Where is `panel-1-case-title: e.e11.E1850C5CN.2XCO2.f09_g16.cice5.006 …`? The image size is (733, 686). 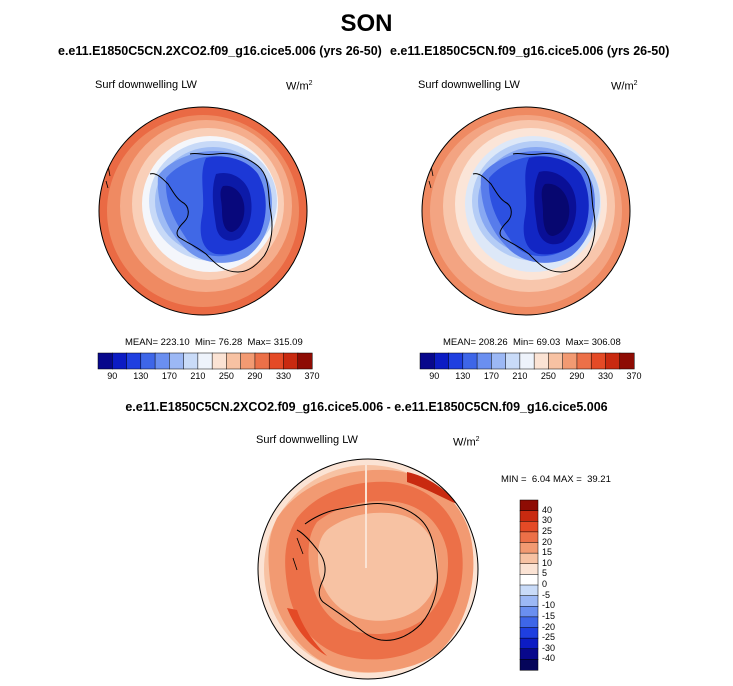 panel-1-case-title: e.e11.E1850C5CN.2XCO2.f09_g16.cice5.006 … is located at coordinates (220, 51).